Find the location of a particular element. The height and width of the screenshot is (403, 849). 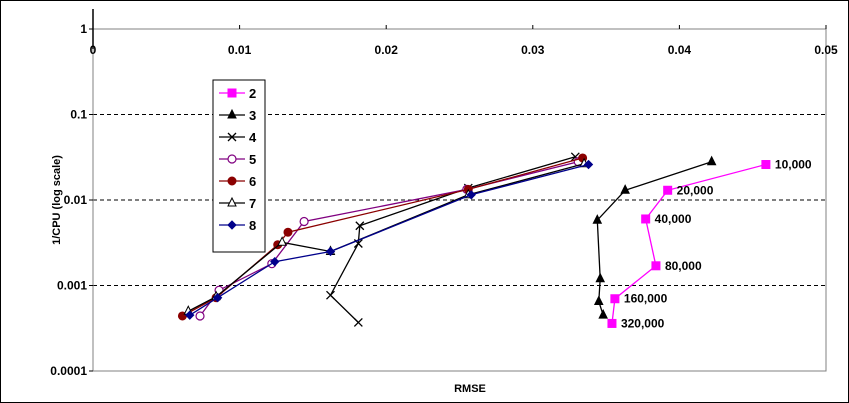

x-axis-tick-labels: 0 0.01 0.02 0.03 0.04 0.05 is located at coordinates (464, 33).